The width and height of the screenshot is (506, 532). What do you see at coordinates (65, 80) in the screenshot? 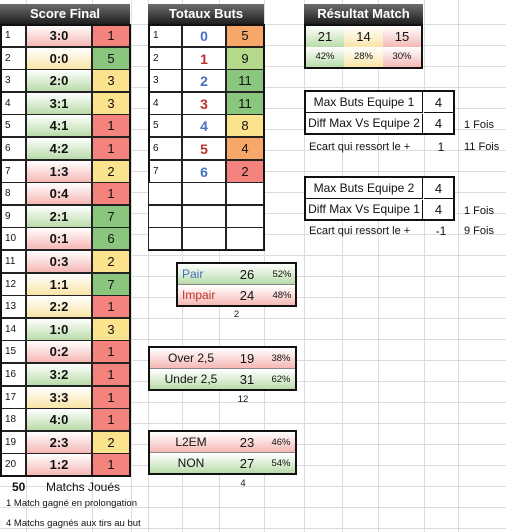
I see `score-row: 3 2:0 3` at bounding box center [65, 80].